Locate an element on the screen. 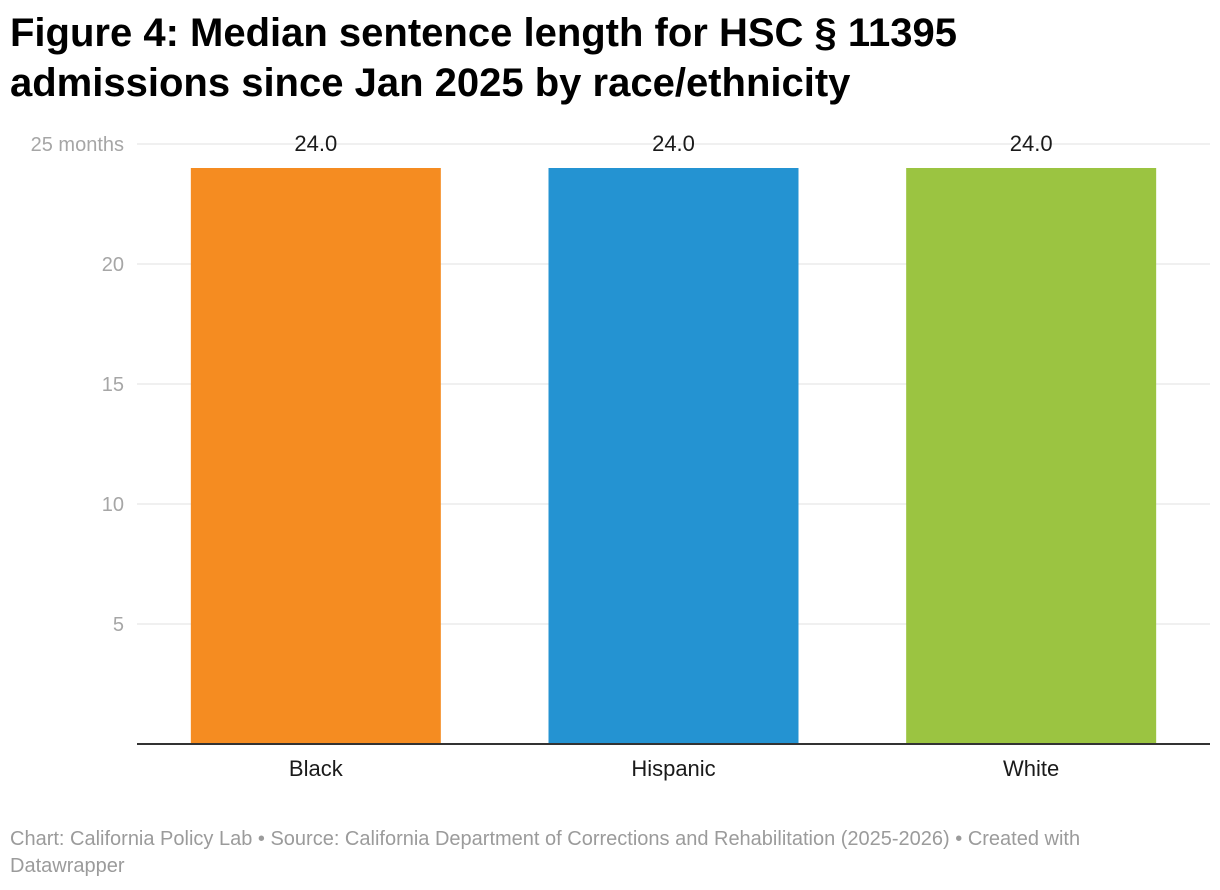 The height and width of the screenshot is (890, 1220). x-tick-label: White is located at coordinates (1031, 768).